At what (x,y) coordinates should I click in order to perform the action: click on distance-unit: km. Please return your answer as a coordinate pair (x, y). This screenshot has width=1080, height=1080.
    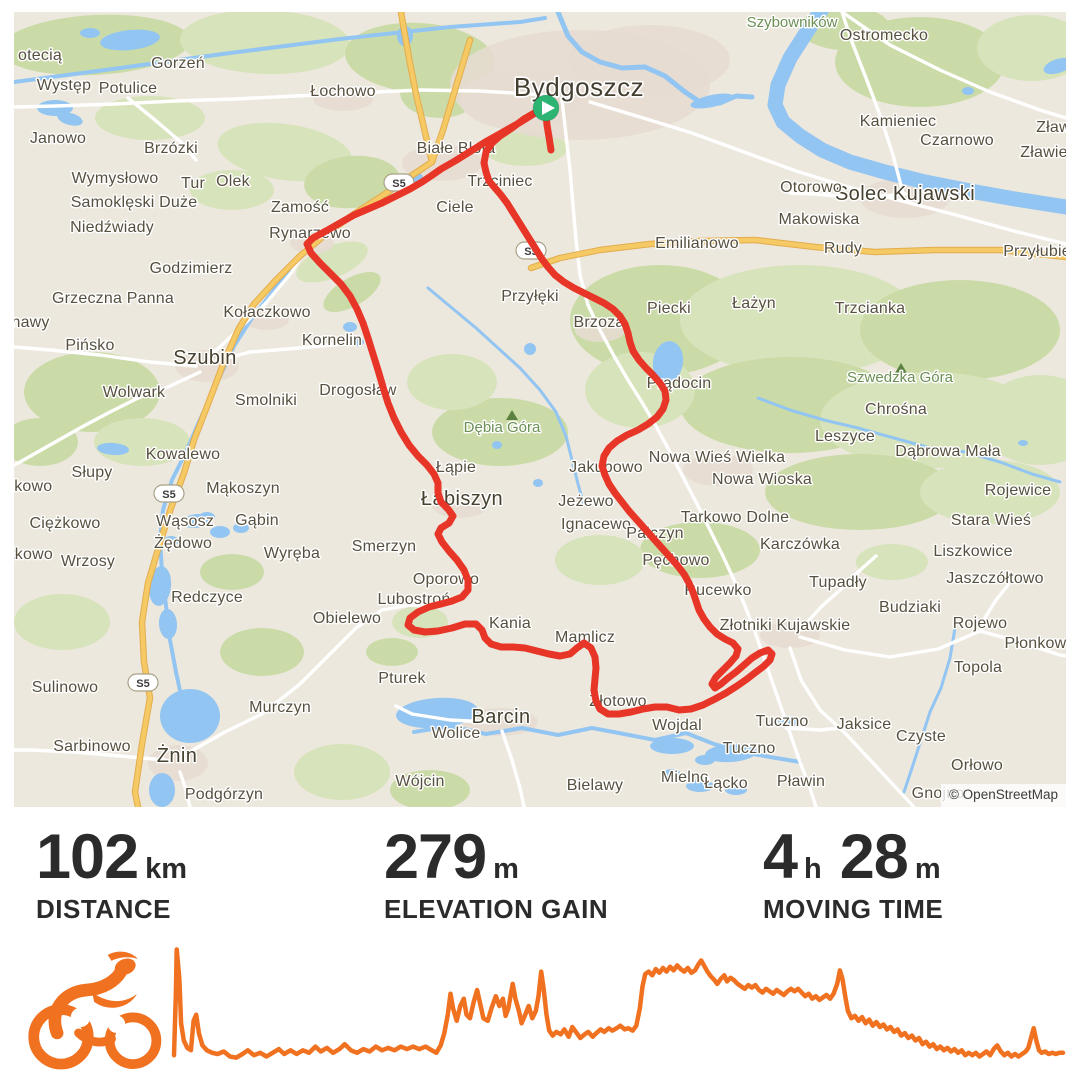
    Looking at the image, I should click on (166, 869).